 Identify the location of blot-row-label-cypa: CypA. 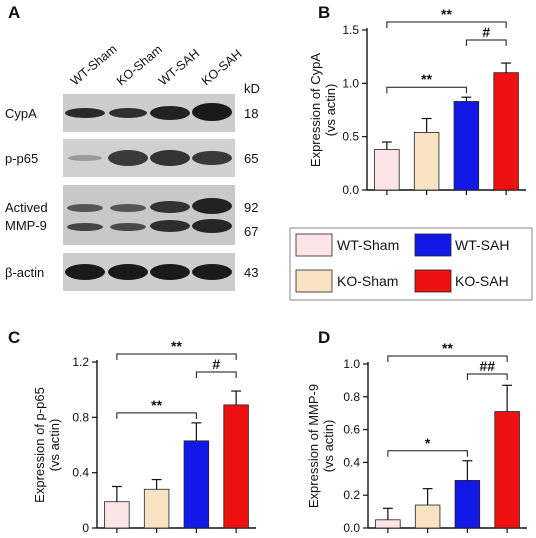
(21, 113).